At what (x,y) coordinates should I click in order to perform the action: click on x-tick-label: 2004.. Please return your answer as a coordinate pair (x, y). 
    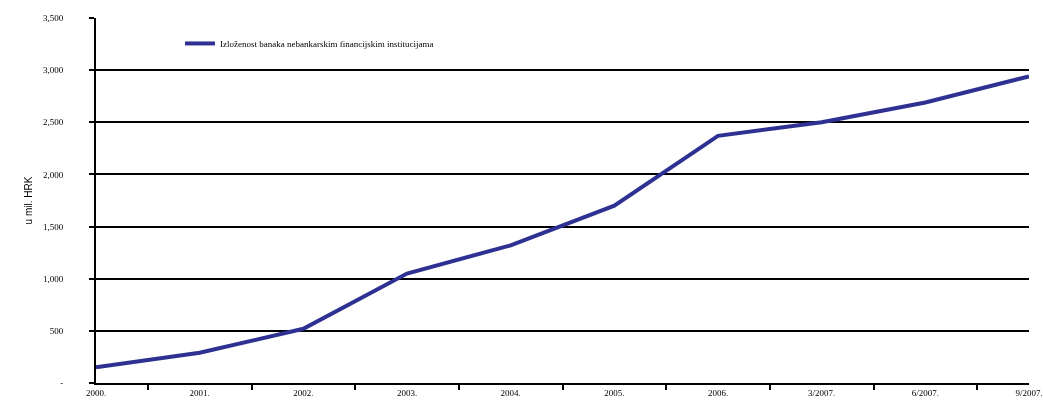
    Looking at the image, I should click on (510, 392).